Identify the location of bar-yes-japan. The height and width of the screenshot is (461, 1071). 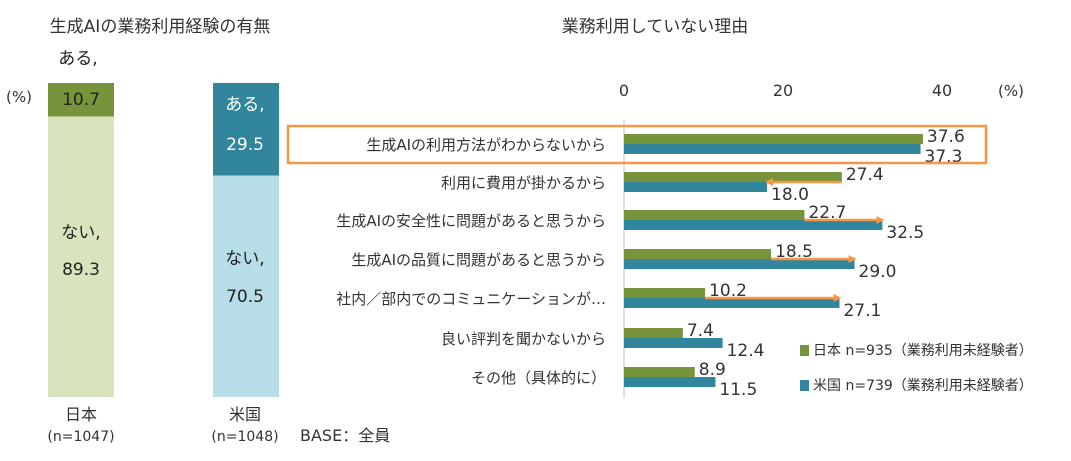
(81, 100).